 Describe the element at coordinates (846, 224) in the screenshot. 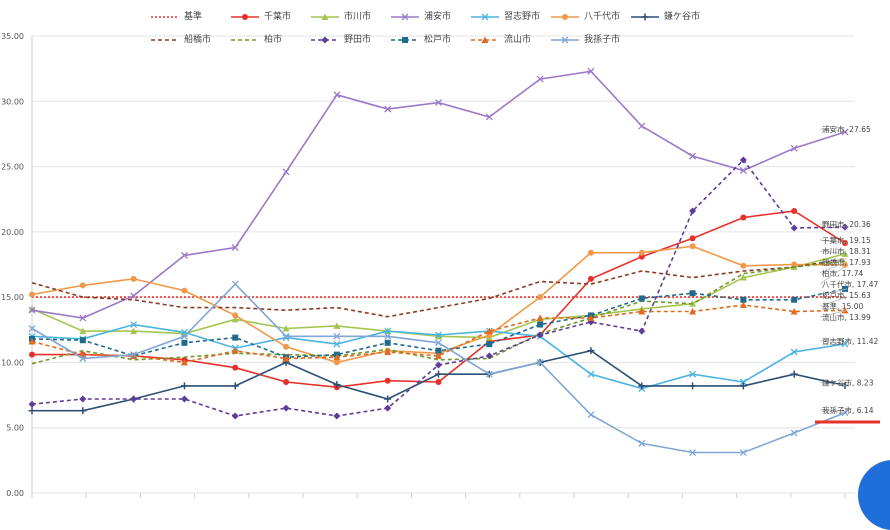

I see `data-label: 野田市, 20.36` at that location.